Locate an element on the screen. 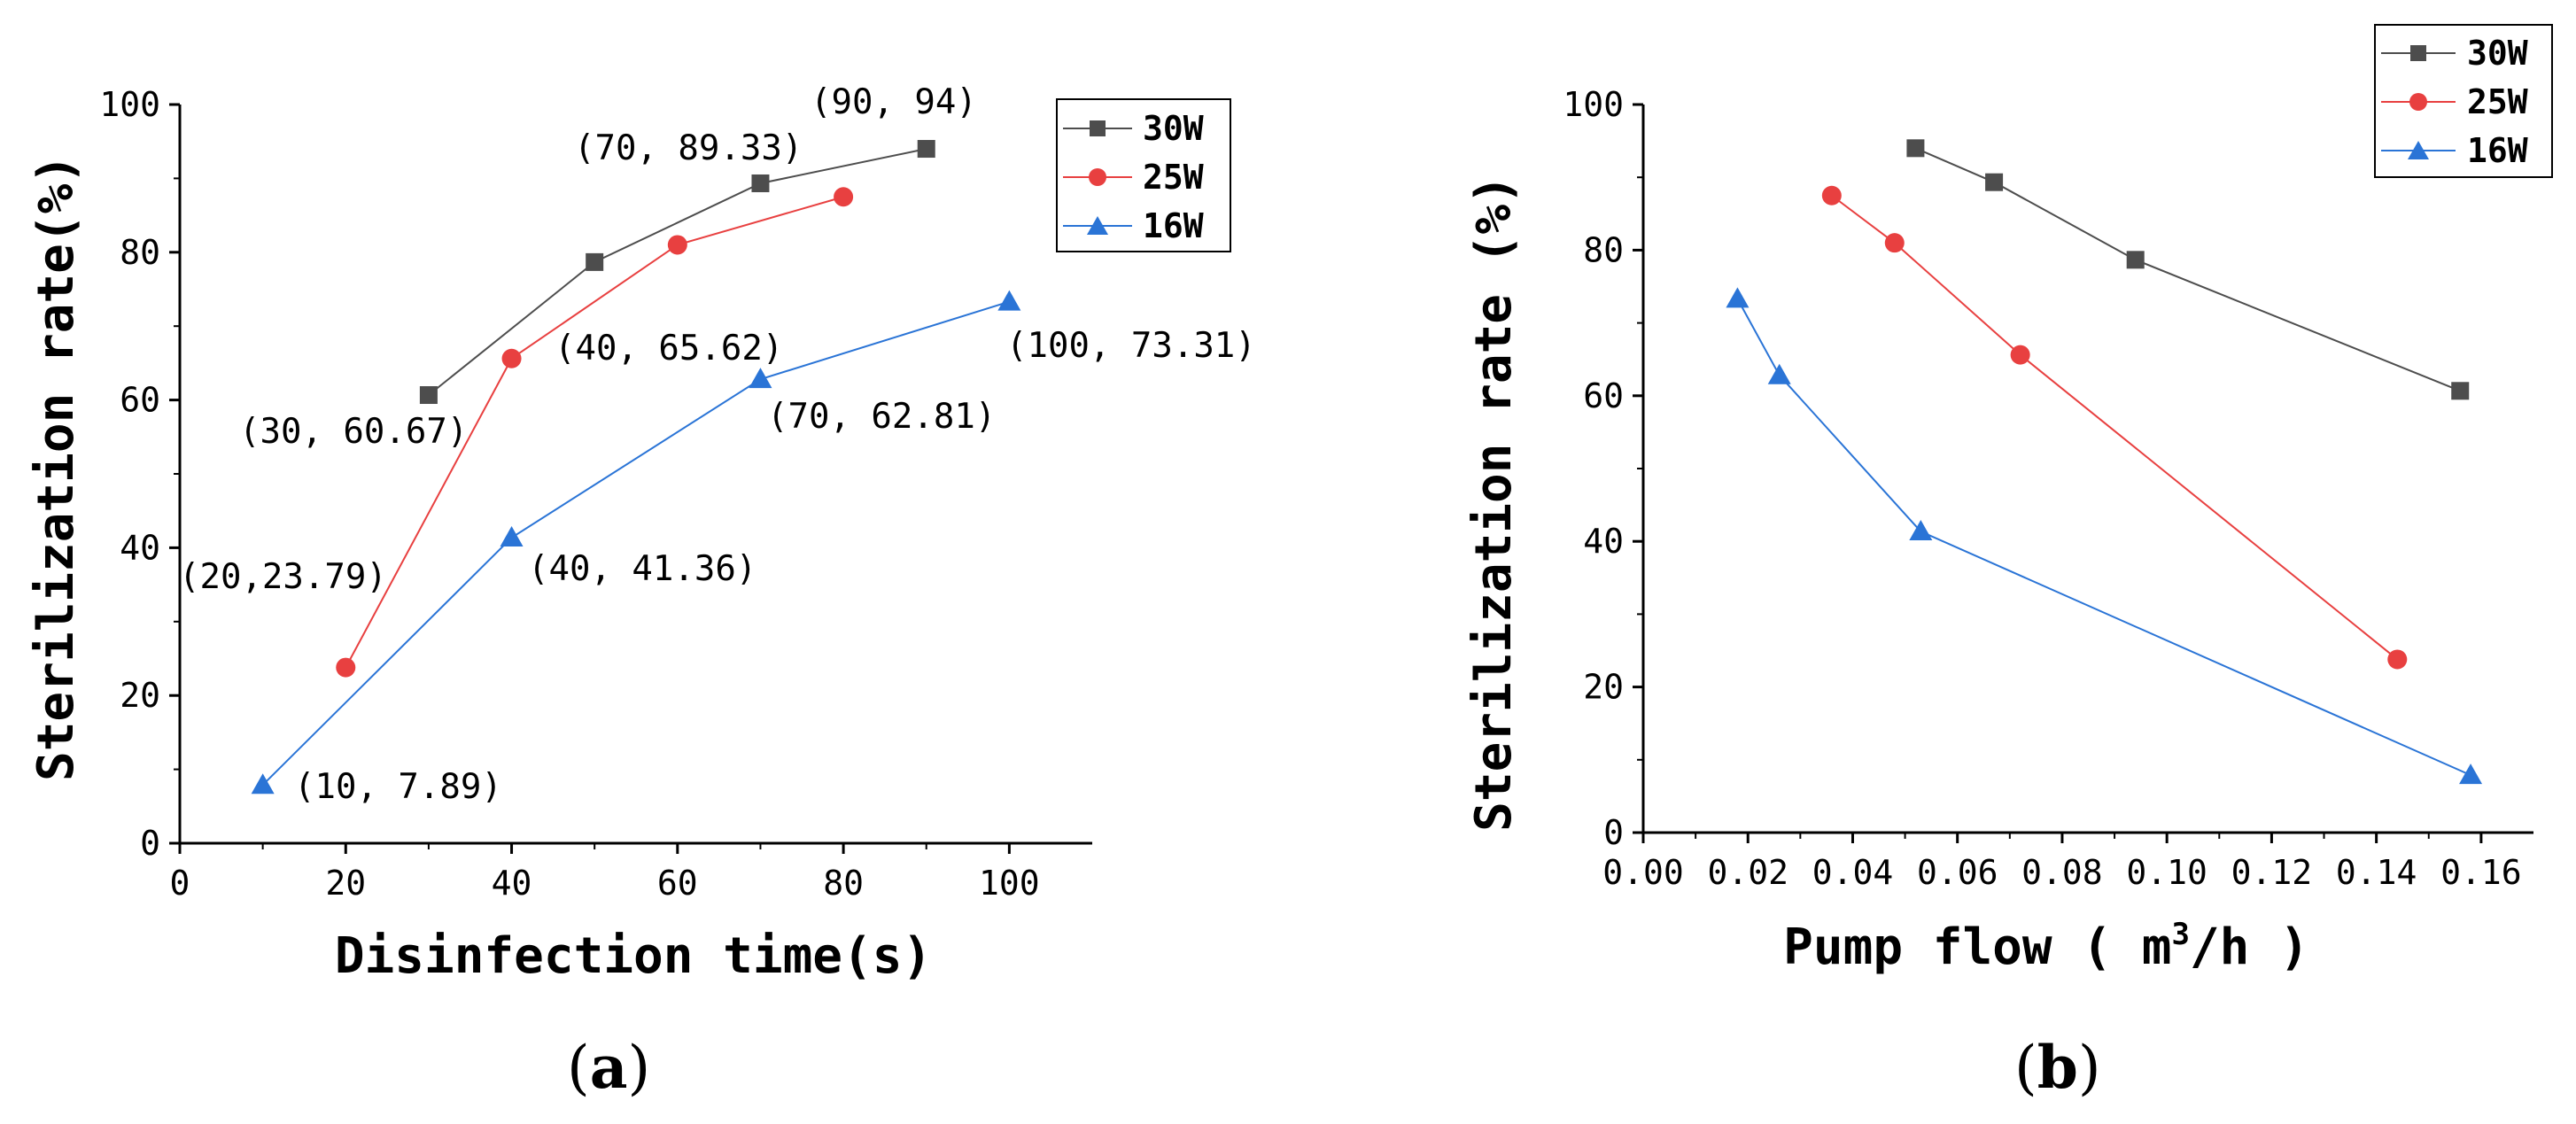  panel-a-label: (a) is located at coordinates (608, 1067).